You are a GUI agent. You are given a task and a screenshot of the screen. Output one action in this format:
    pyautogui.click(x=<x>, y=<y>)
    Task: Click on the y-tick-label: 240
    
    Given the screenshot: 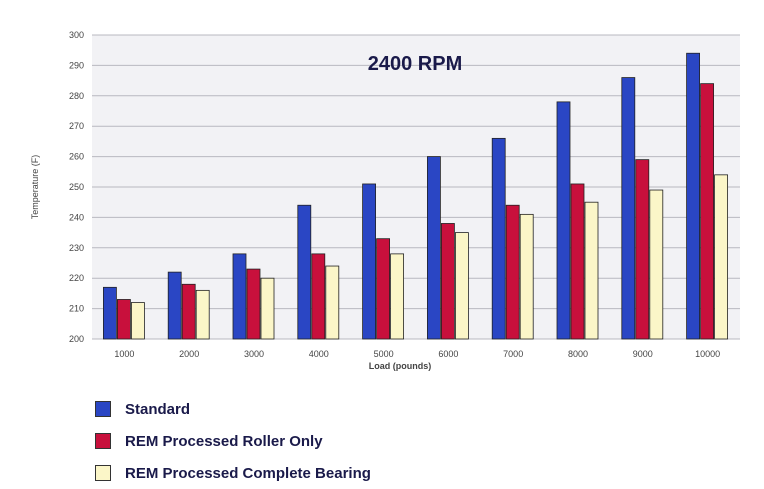 What is the action you would take?
    pyautogui.click(x=76, y=217)
    